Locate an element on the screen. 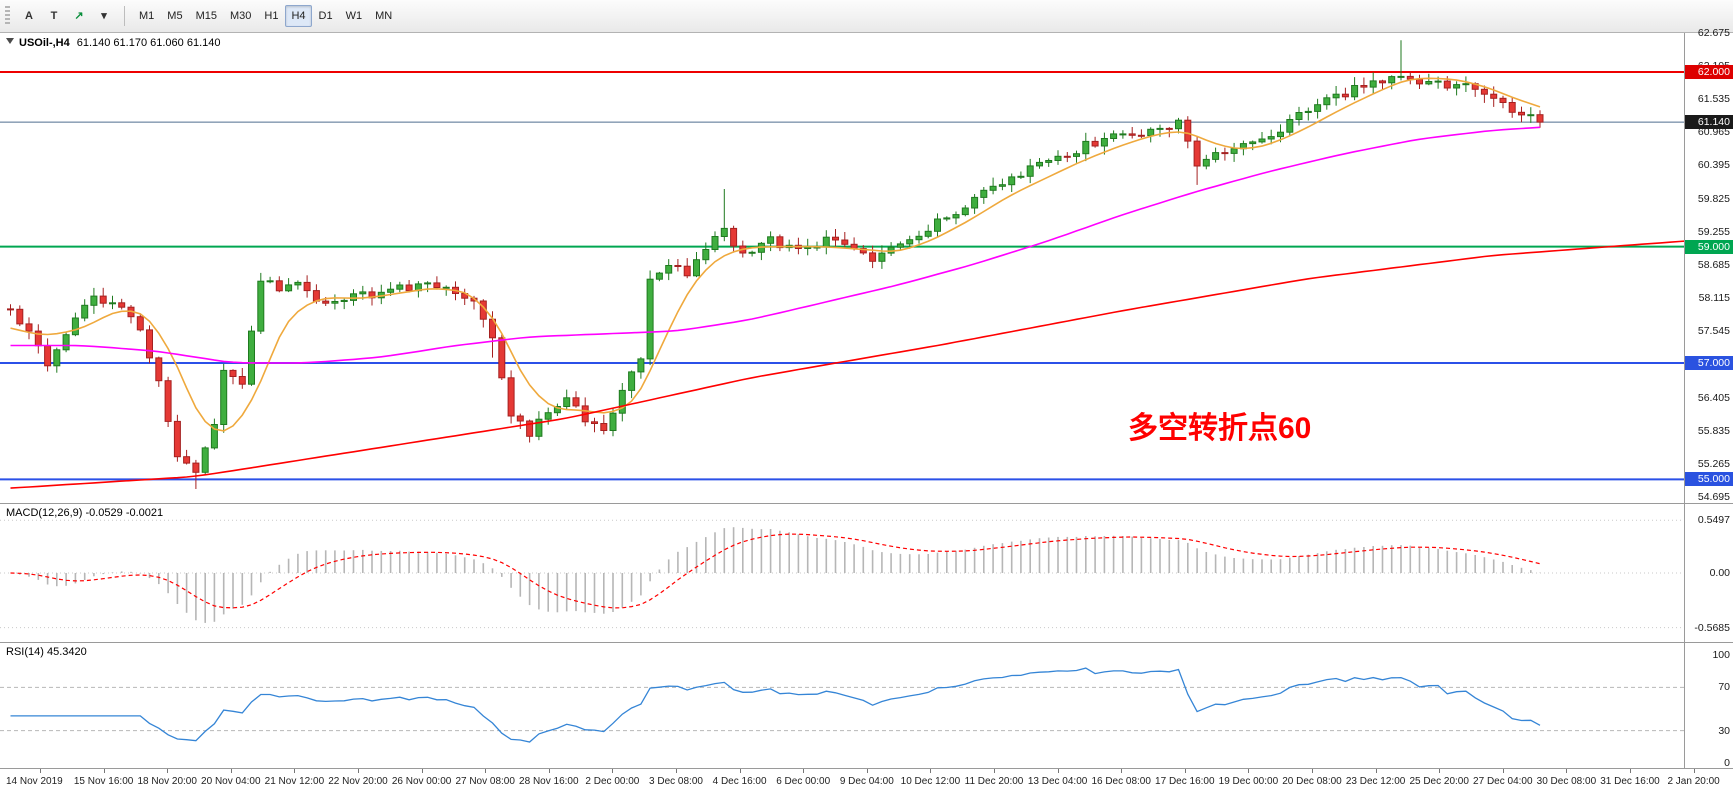 This screenshot has width=1733, height=795. price-badge-59.000: 59.000 is located at coordinates (1709, 246).